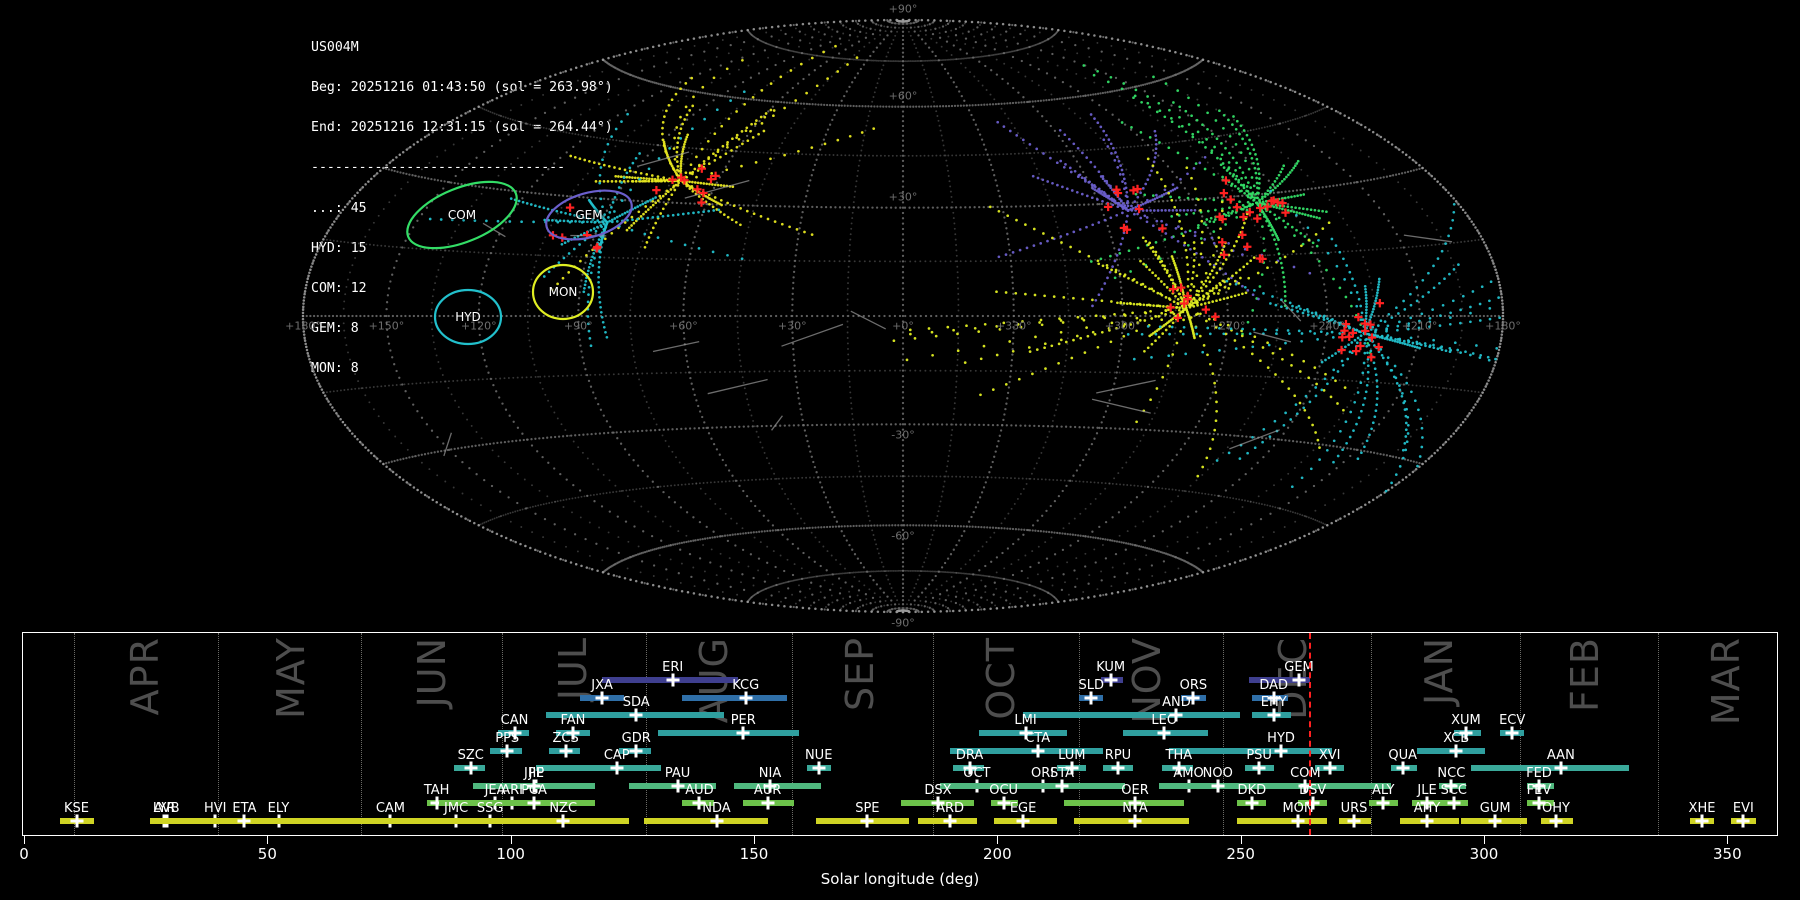  I want to click on shower-bar-label-dkd: DKD, so click(1252, 791).